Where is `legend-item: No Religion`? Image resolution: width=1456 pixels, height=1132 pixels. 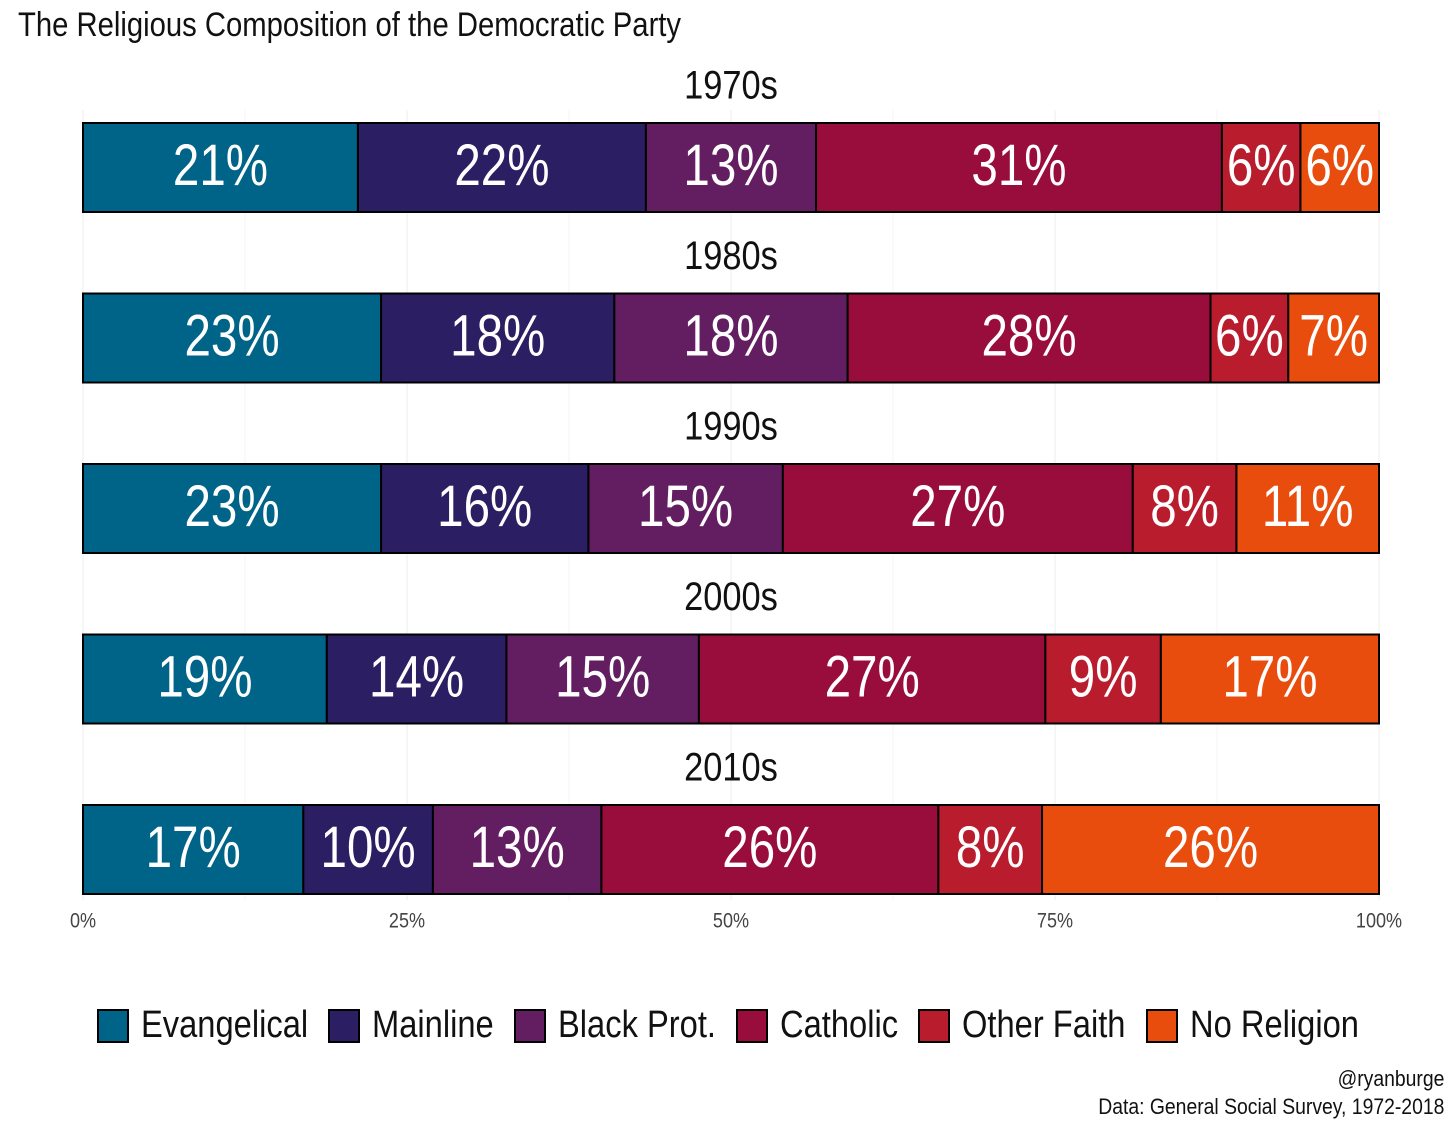 legend-item: No Religion is located at coordinates (1252, 1025).